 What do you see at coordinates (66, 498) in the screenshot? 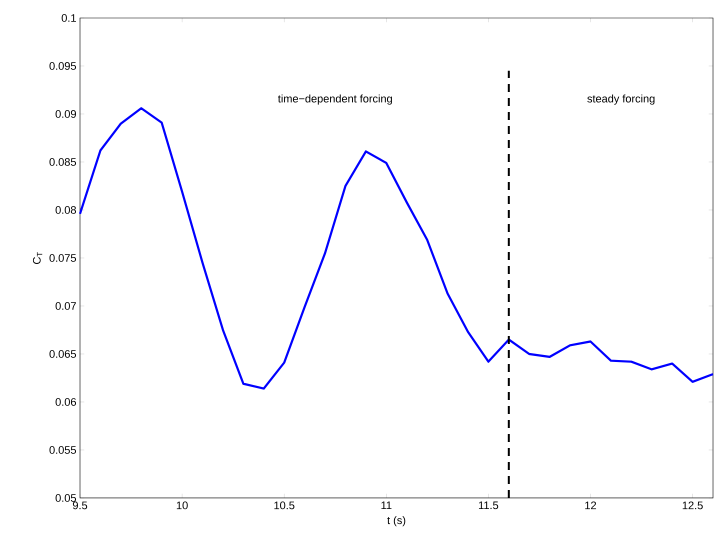
I see `y-tick-label: 0.05` at bounding box center [66, 498].